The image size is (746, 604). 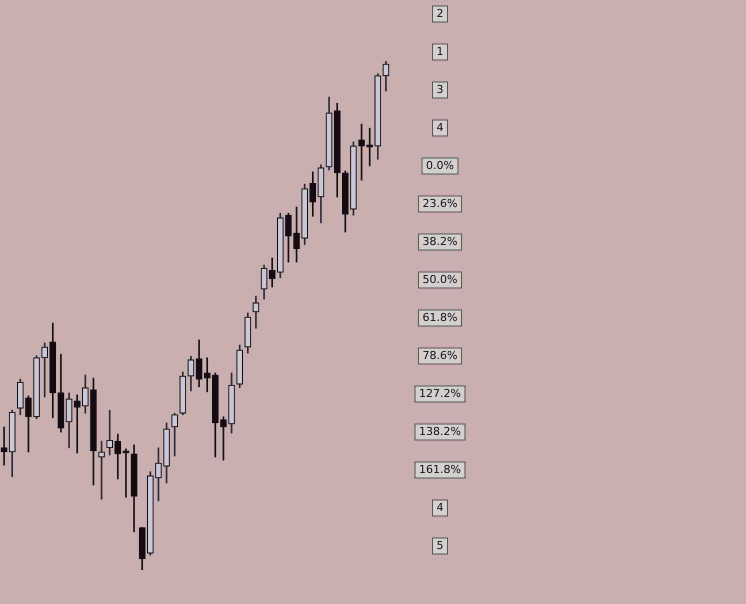 What do you see at coordinates (440, 241) in the screenshot?
I see `text: 38.2%` at bounding box center [440, 241].